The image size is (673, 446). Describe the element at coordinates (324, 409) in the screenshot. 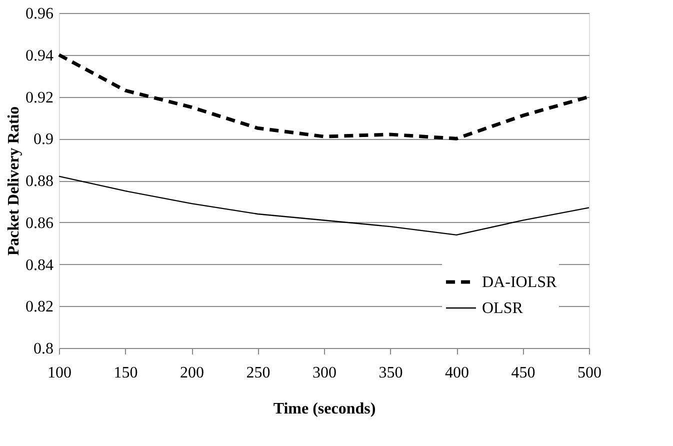

I see `x-axis-title: Time (seconds)` at that location.